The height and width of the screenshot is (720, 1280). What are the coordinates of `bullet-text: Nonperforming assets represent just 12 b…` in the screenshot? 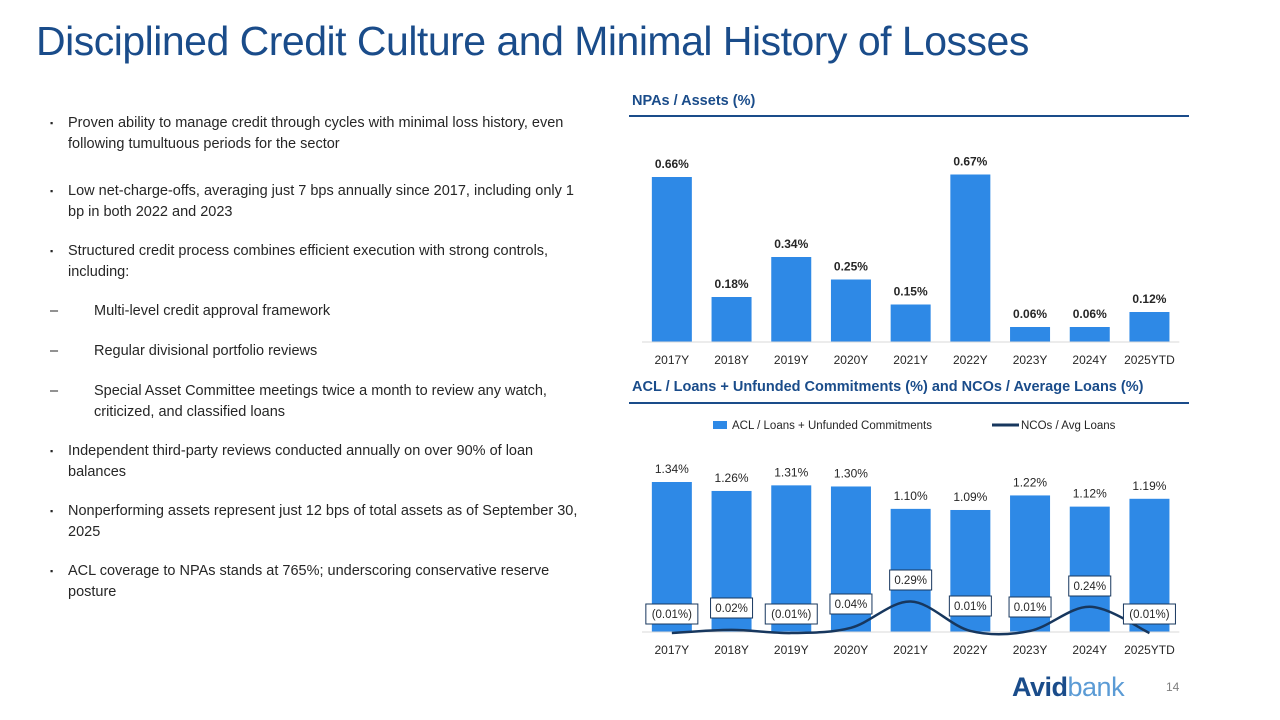 It's located at (323, 521).